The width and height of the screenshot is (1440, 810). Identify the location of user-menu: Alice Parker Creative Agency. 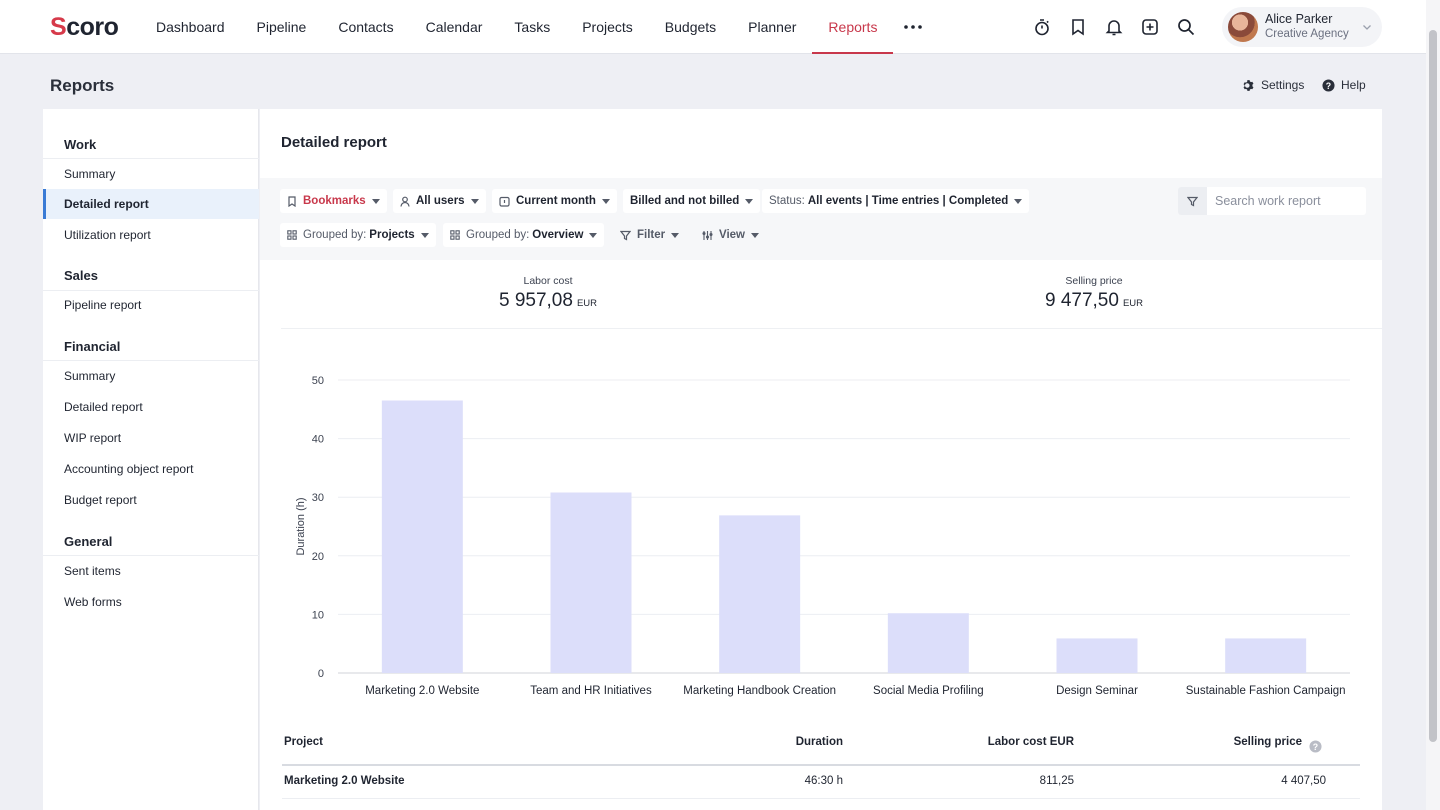
(1302, 27).